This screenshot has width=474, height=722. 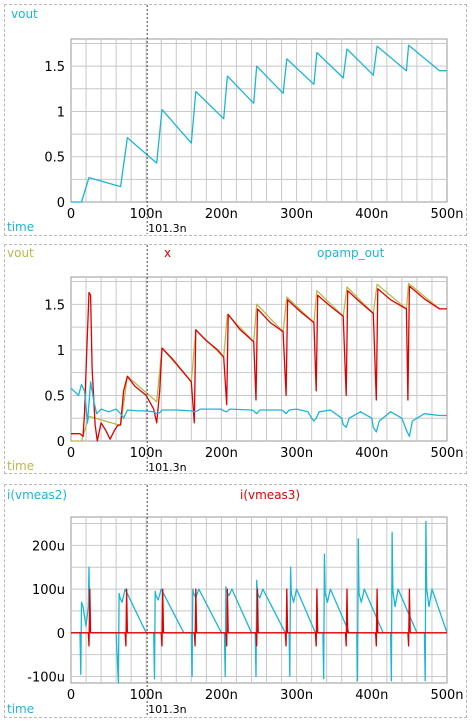 I want to click on legend-label: x, so click(x=167, y=253).